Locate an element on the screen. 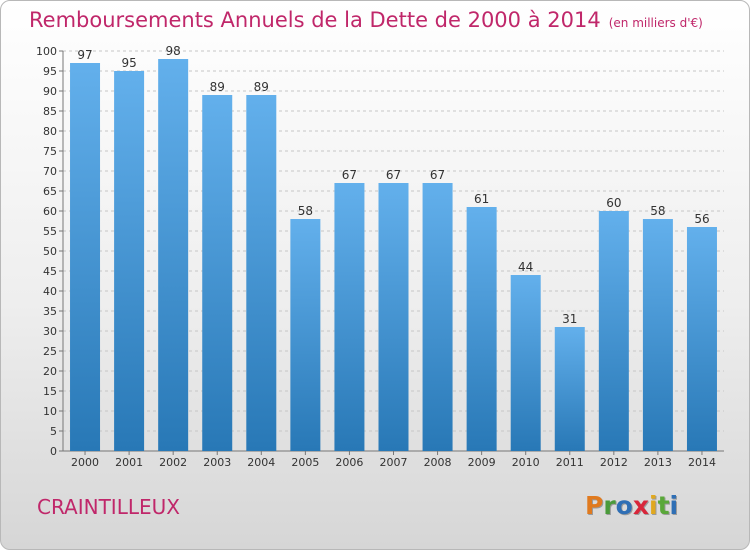  y-tick-label: 30 is located at coordinates (50, 331).